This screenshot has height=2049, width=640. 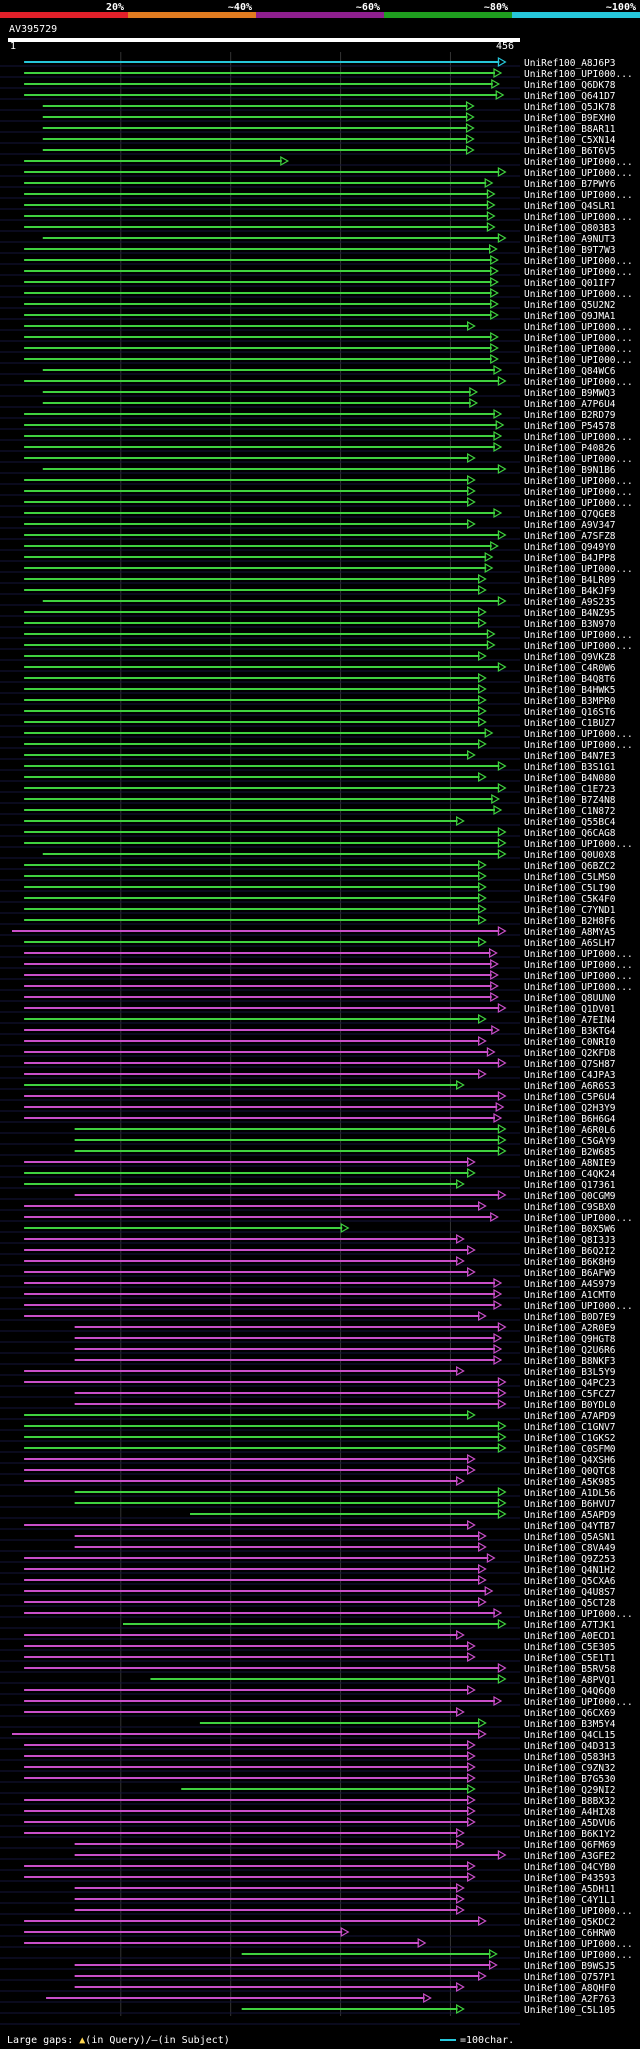 What do you see at coordinates (329, 370) in the screenshot?
I see `hit-row: UniRef100_Q84WC6` at bounding box center [329, 370].